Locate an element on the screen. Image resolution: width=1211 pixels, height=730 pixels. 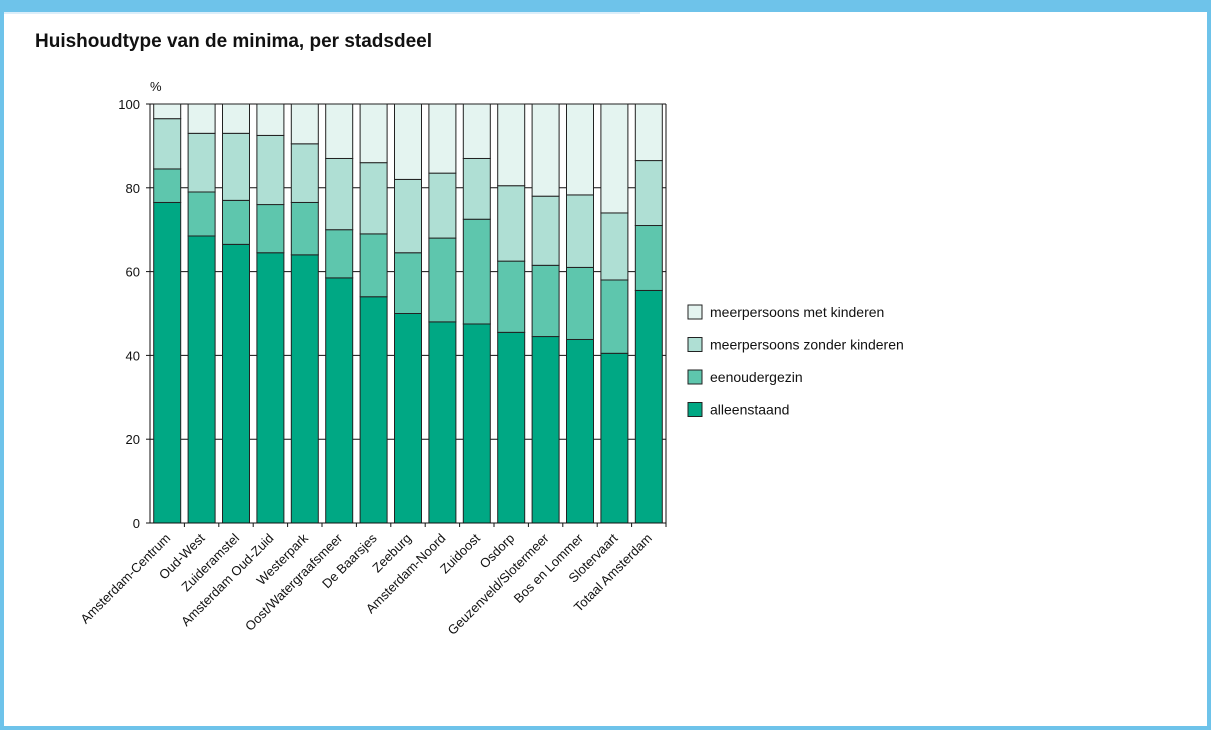
x-category-label: Amsterdam-Centrum is located at coordinates (125, 579).